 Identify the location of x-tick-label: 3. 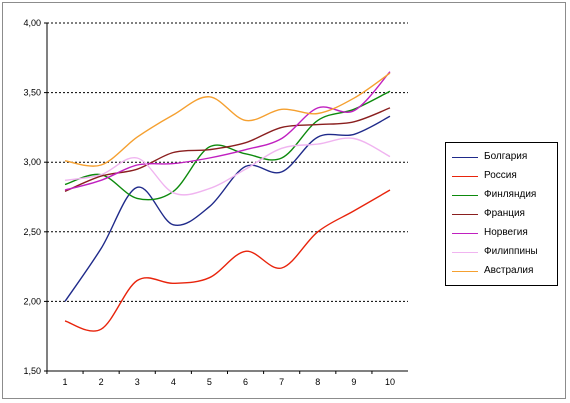
(137, 382).